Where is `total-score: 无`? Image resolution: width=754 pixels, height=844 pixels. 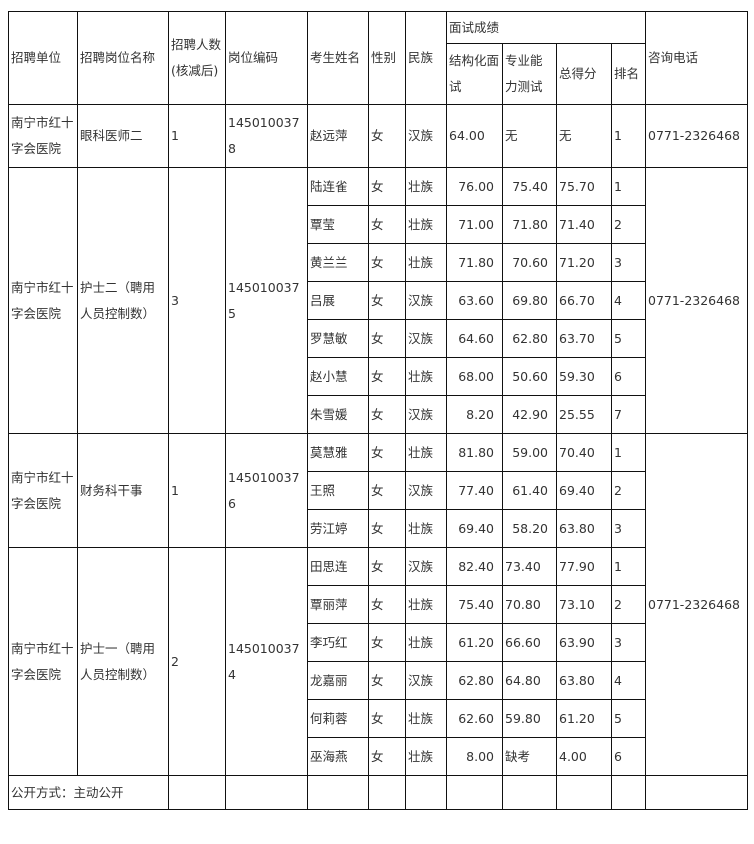 total-score: 无 is located at coordinates (584, 136).